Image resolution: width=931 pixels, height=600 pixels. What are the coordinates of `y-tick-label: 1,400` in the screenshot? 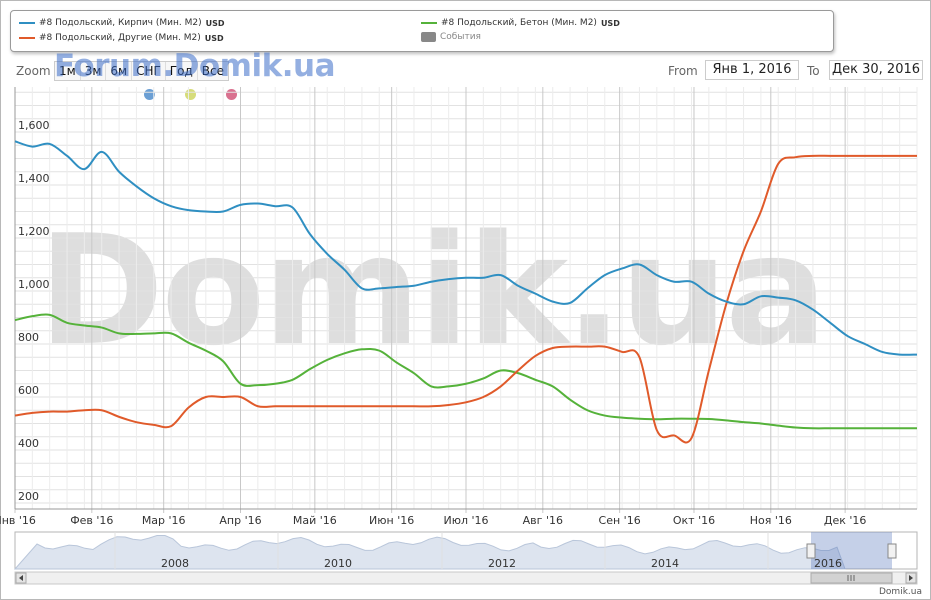 It's located at (34, 178).